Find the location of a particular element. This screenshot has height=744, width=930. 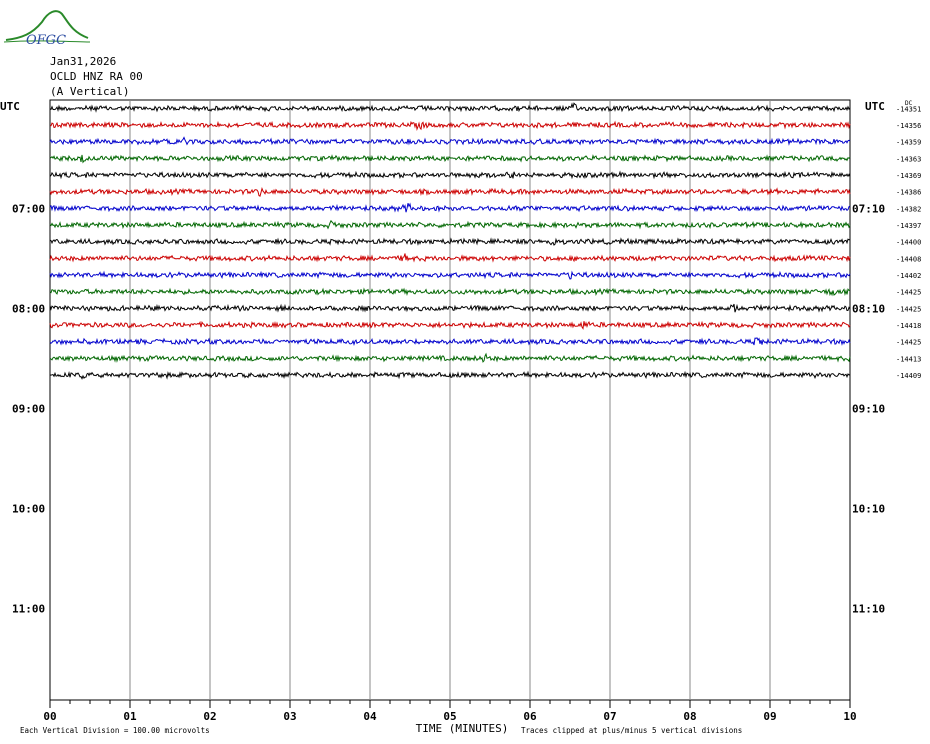

dc-offset-label: -14413 is located at coordinates (908, 359).